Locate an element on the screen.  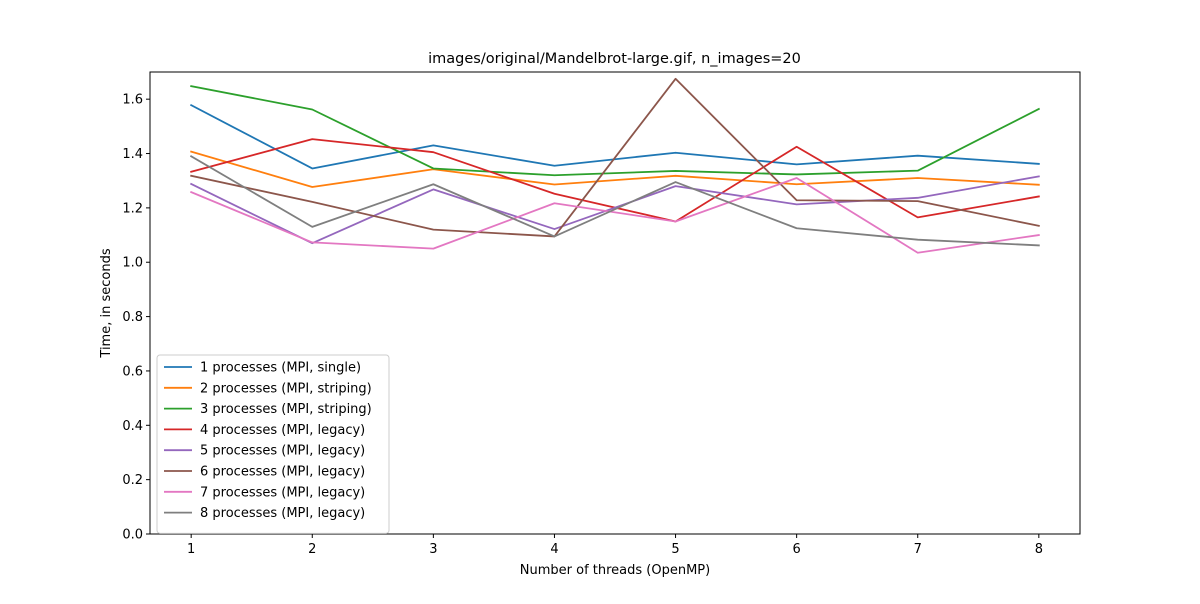
x-tick-label: 4 is located at coordinates (554, 549).